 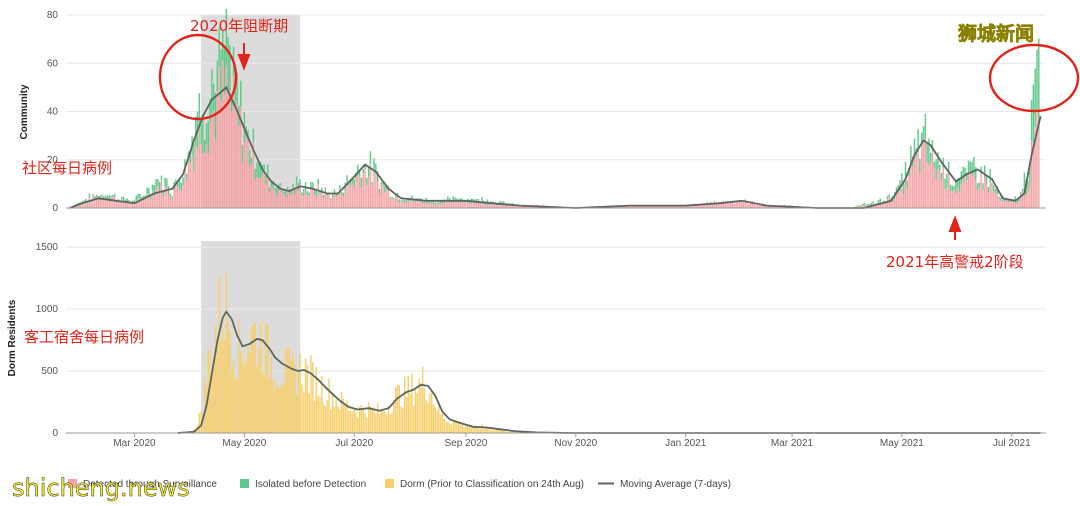 I want to click on y-tick-label: 1000, so click(x=47, y=309).